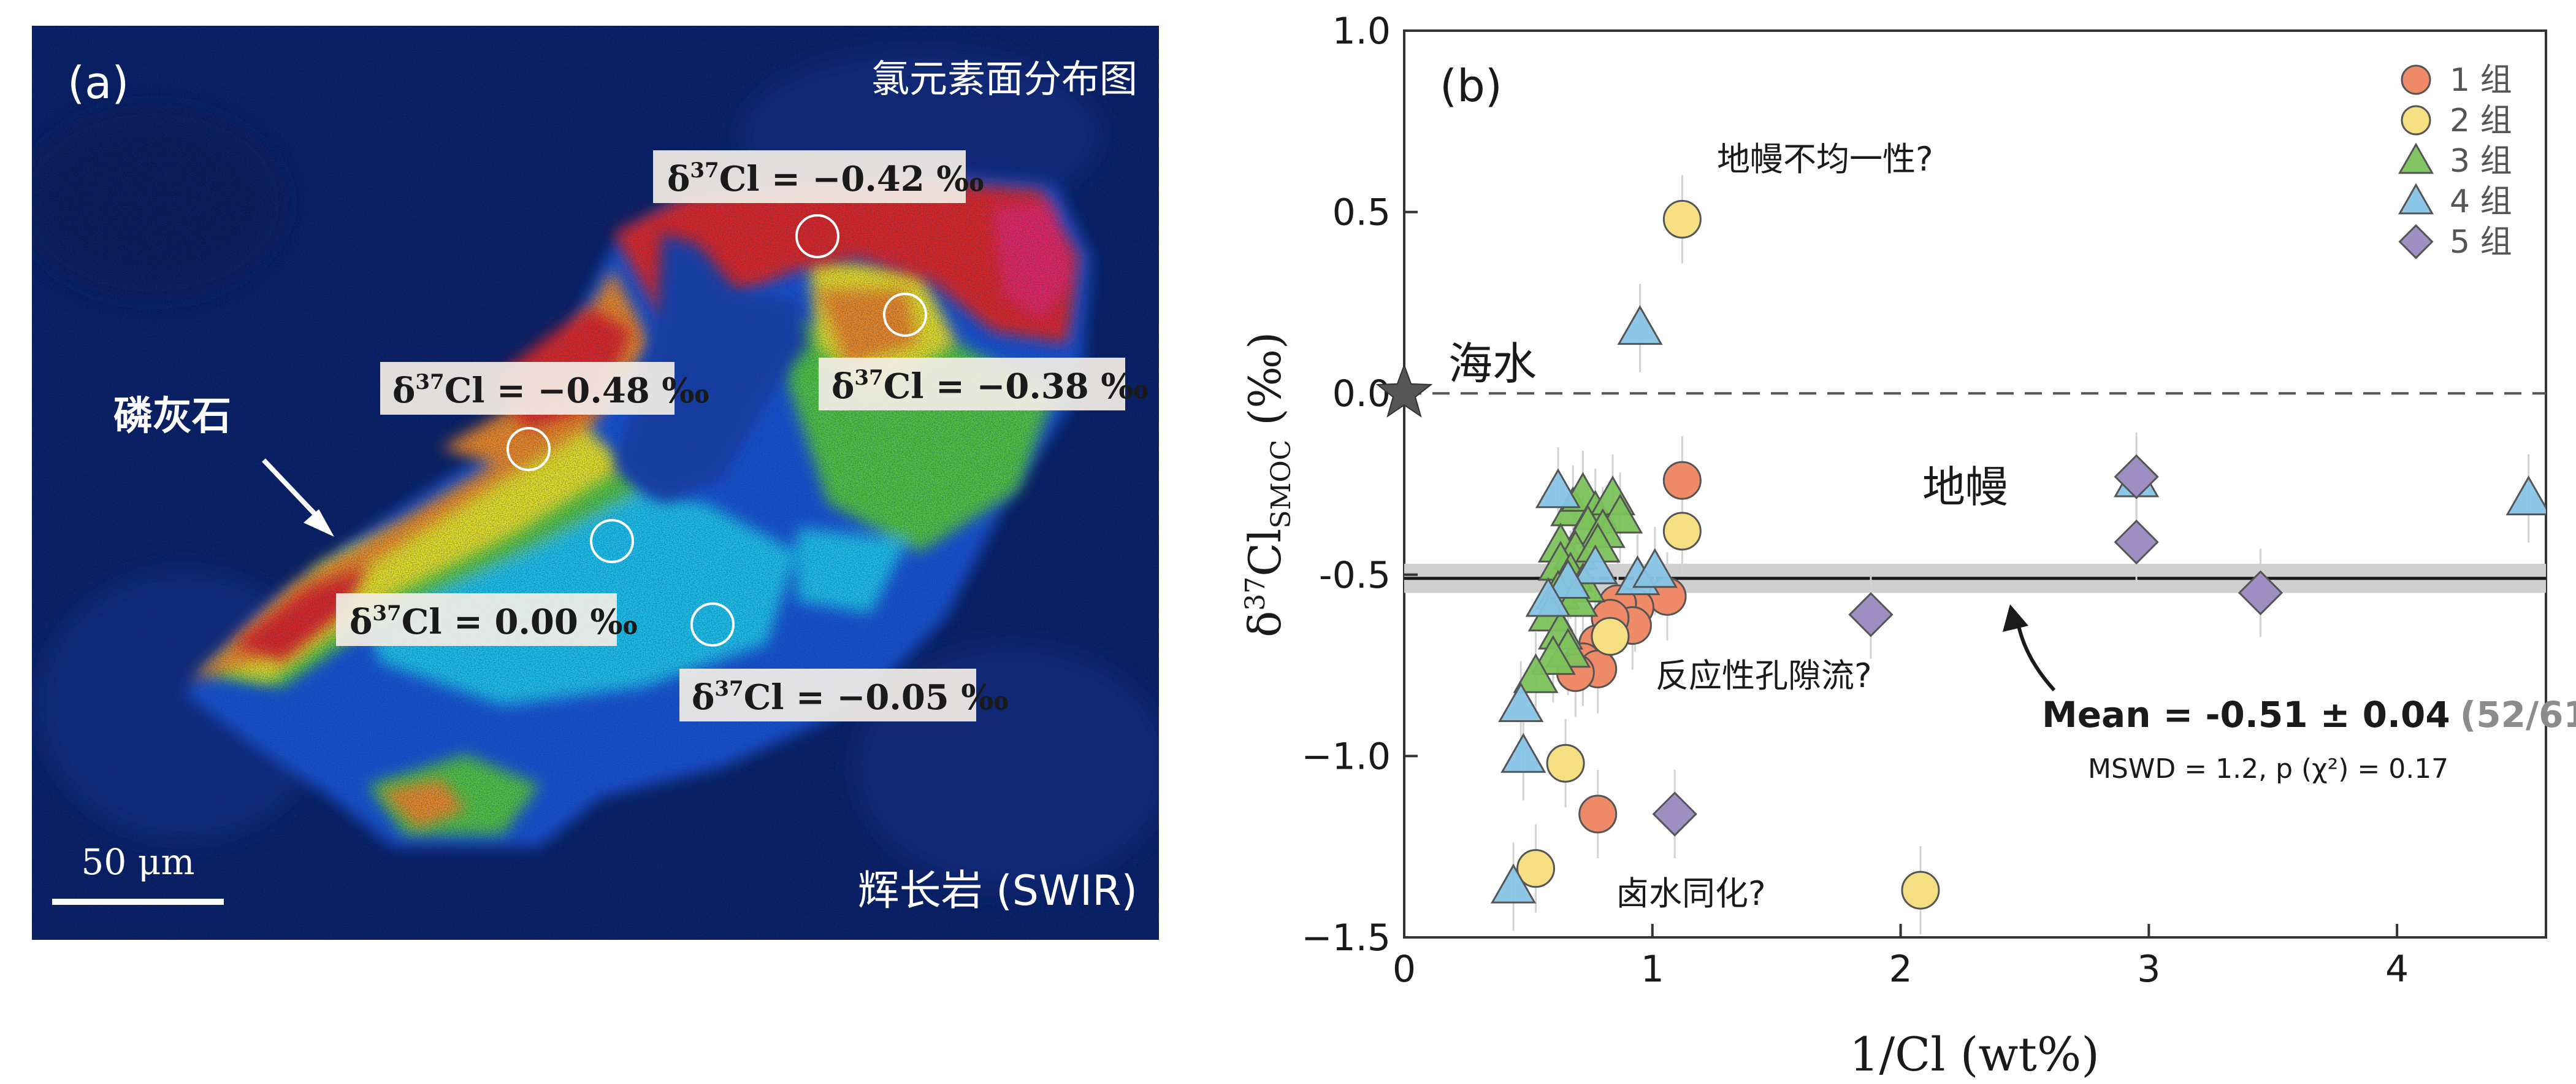 Image resolution: width=2576 pixels, height=1084 pixels. I want to click on y-tick-label: 1.0, so click(1361, 31).